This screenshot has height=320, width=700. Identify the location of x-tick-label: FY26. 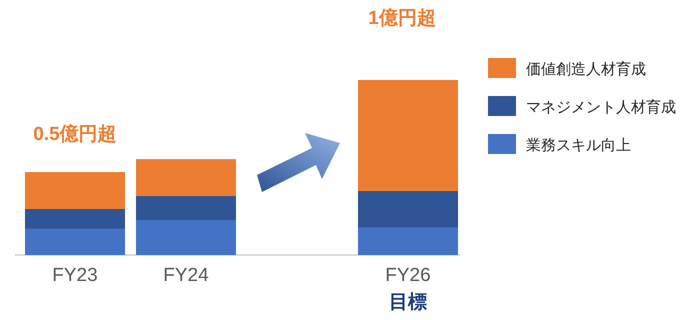
(408, 275).